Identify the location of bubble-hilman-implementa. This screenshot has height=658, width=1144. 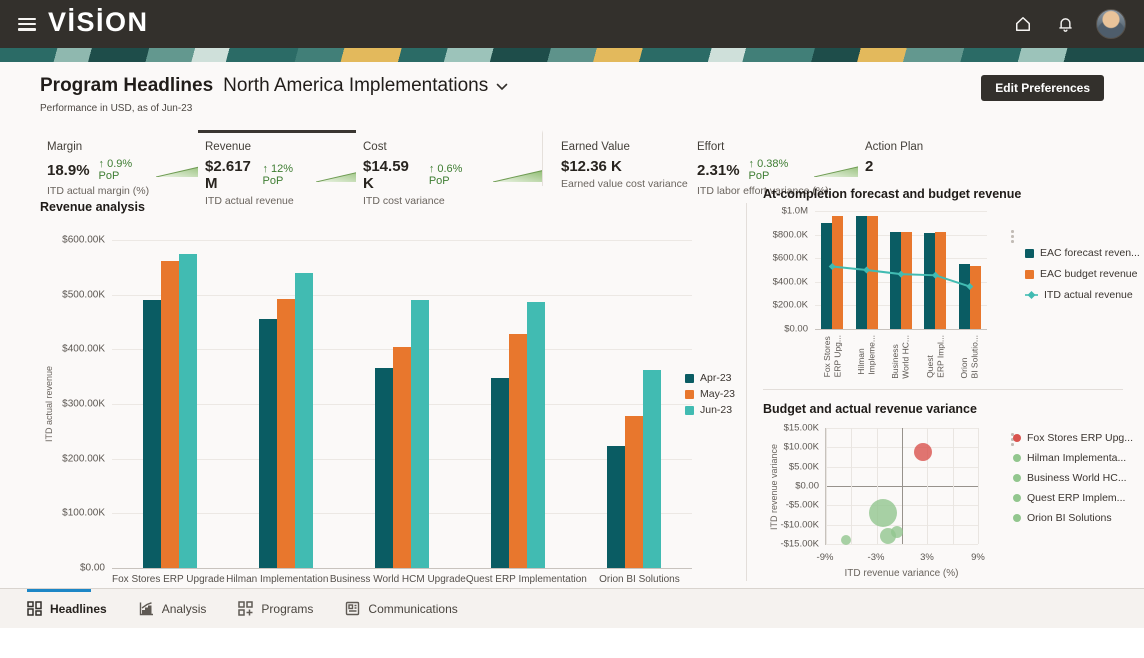
(882, 513).